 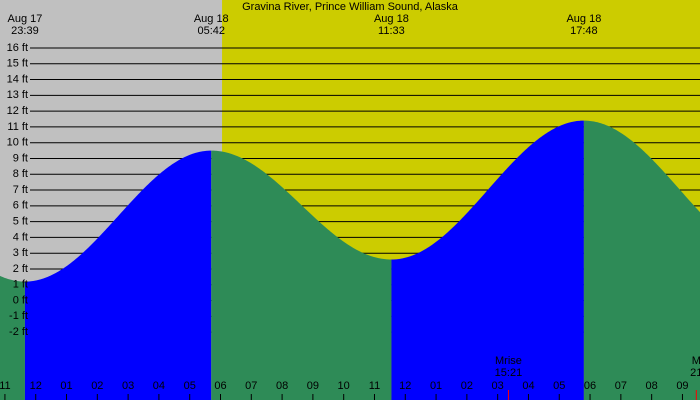 I want to click on y-tick-label: 13 ft, so click(x=17, y=95).